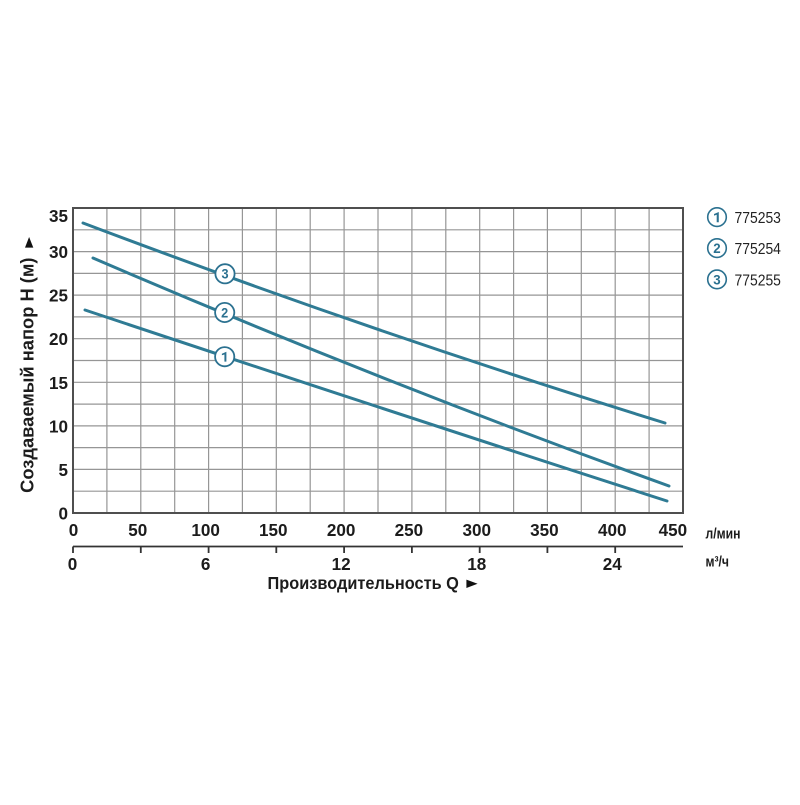  Describe the element at coordinates (718, 561) in the screenshot. I see `svg-text: м³/ч` at that location.